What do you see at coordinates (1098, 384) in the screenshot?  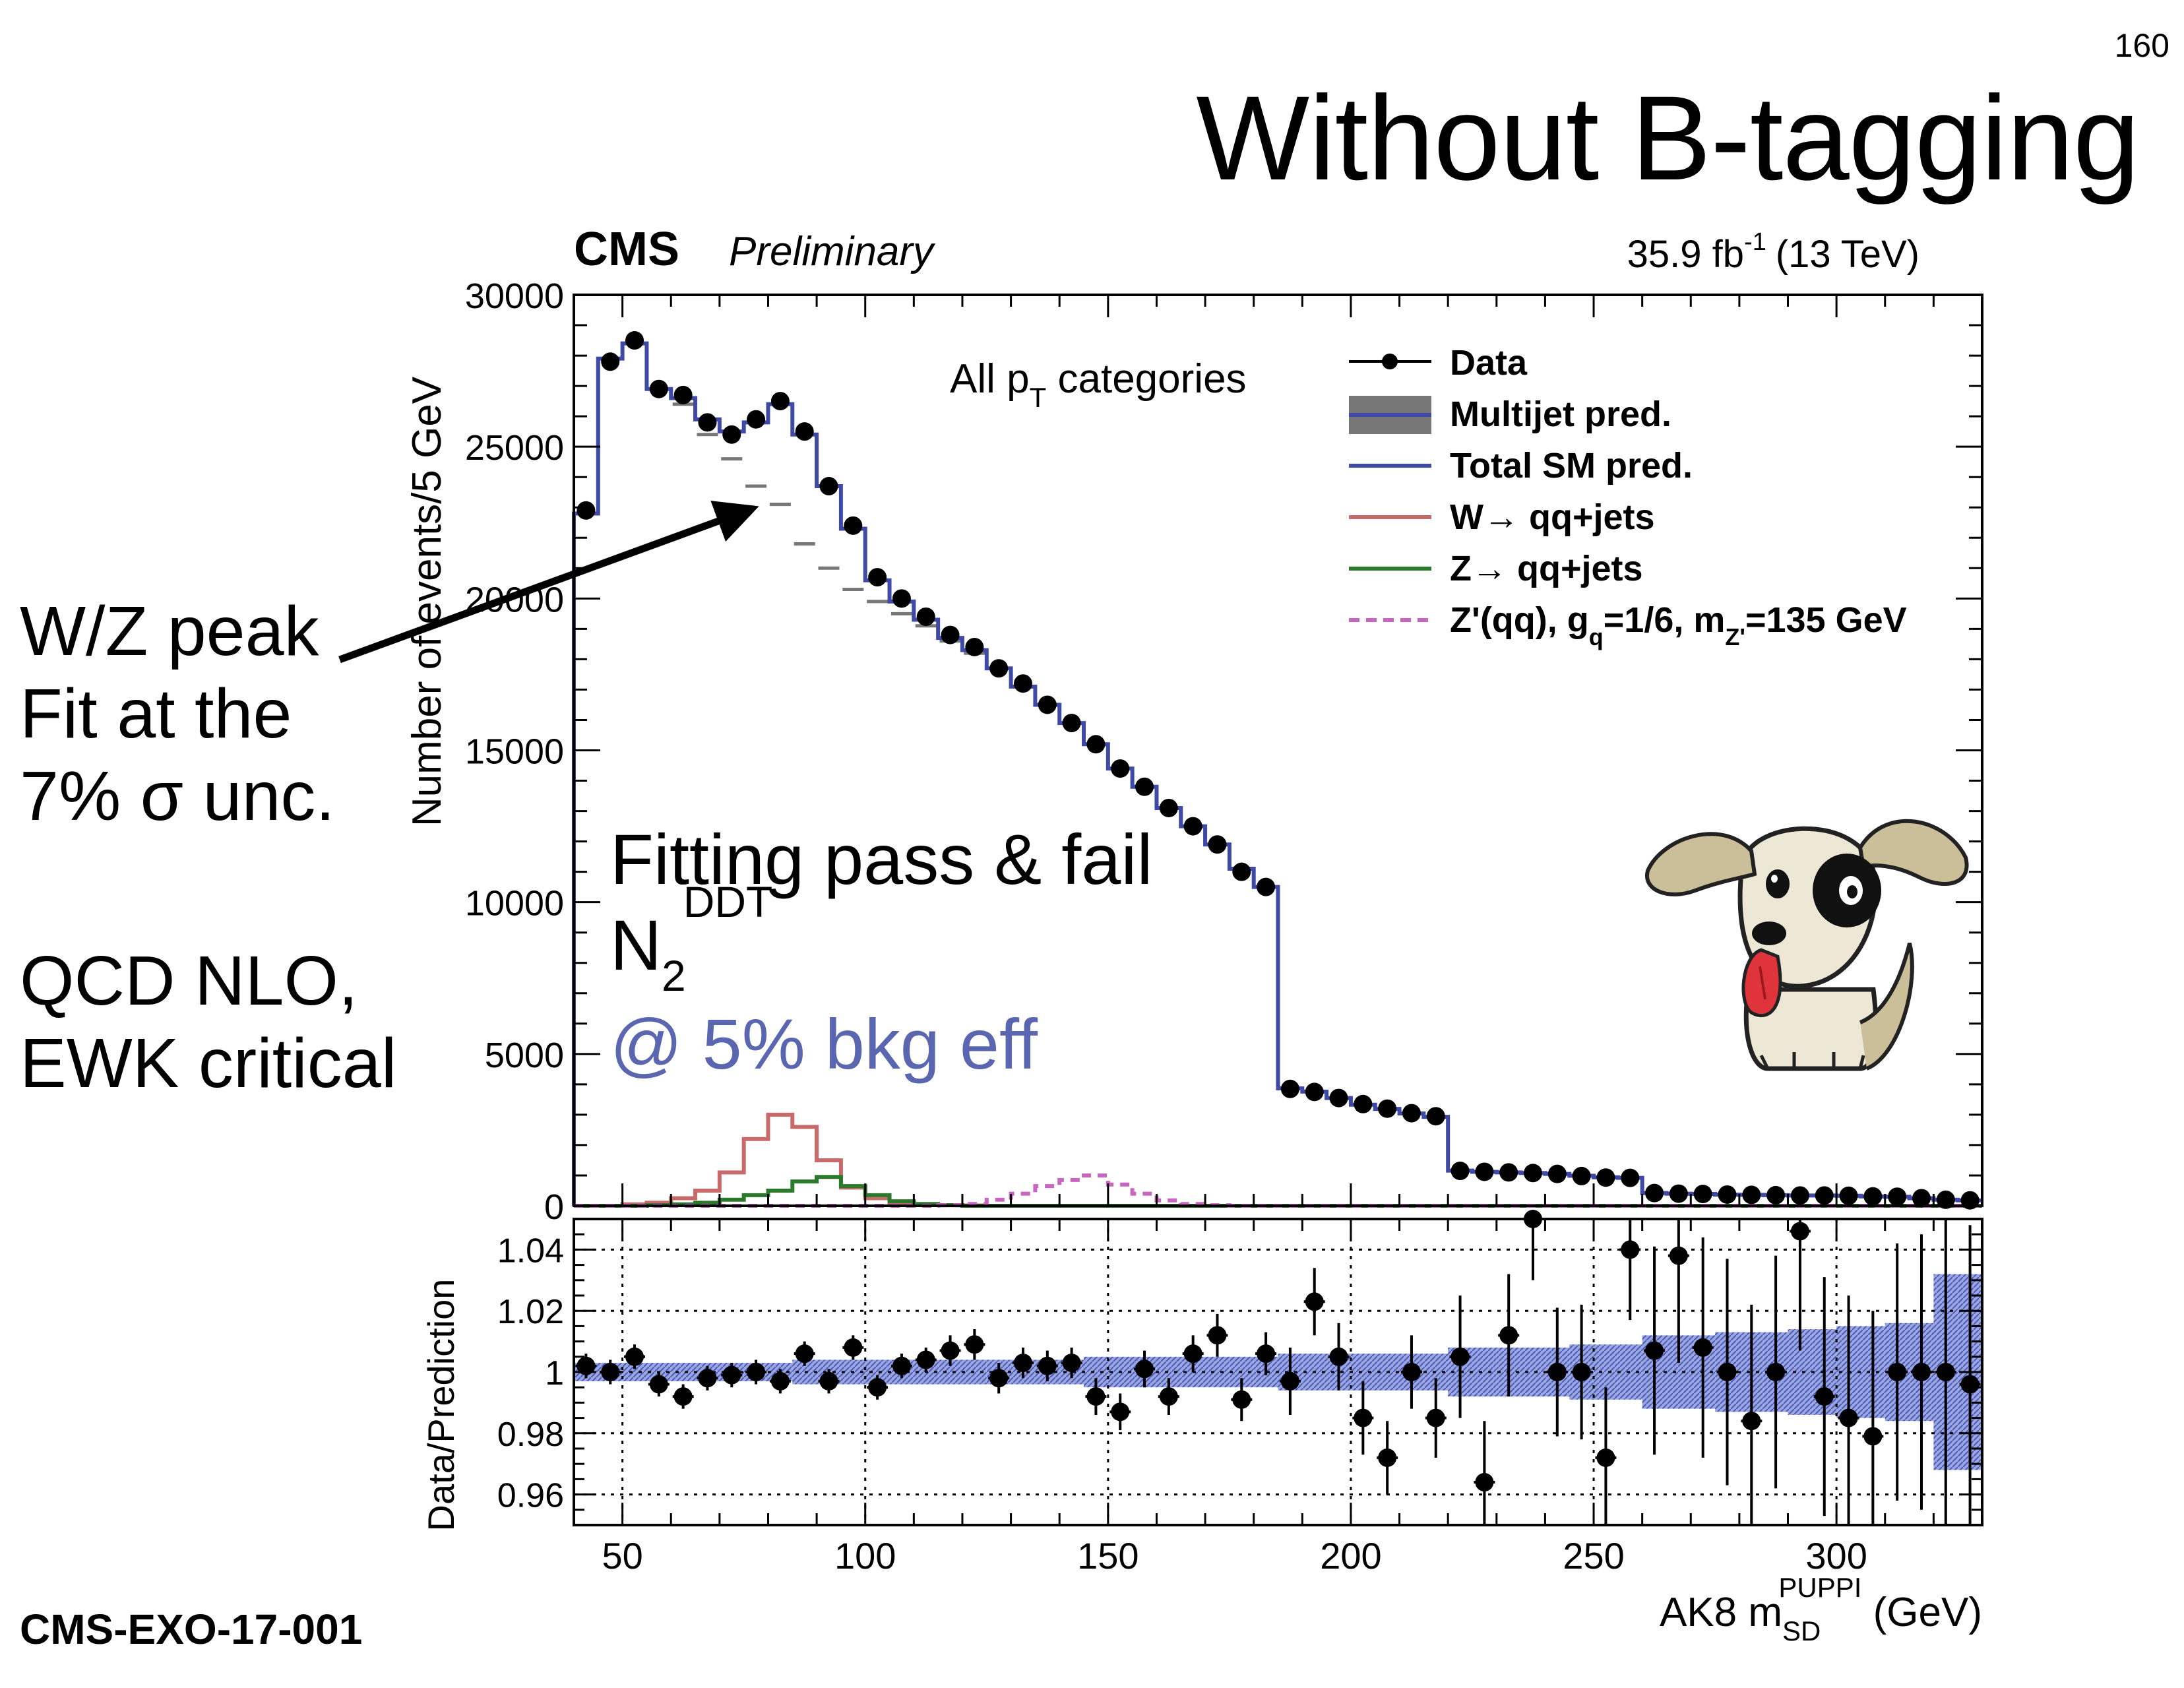 I see `category-label: All pT categories` at bounding box center [1098, 384].